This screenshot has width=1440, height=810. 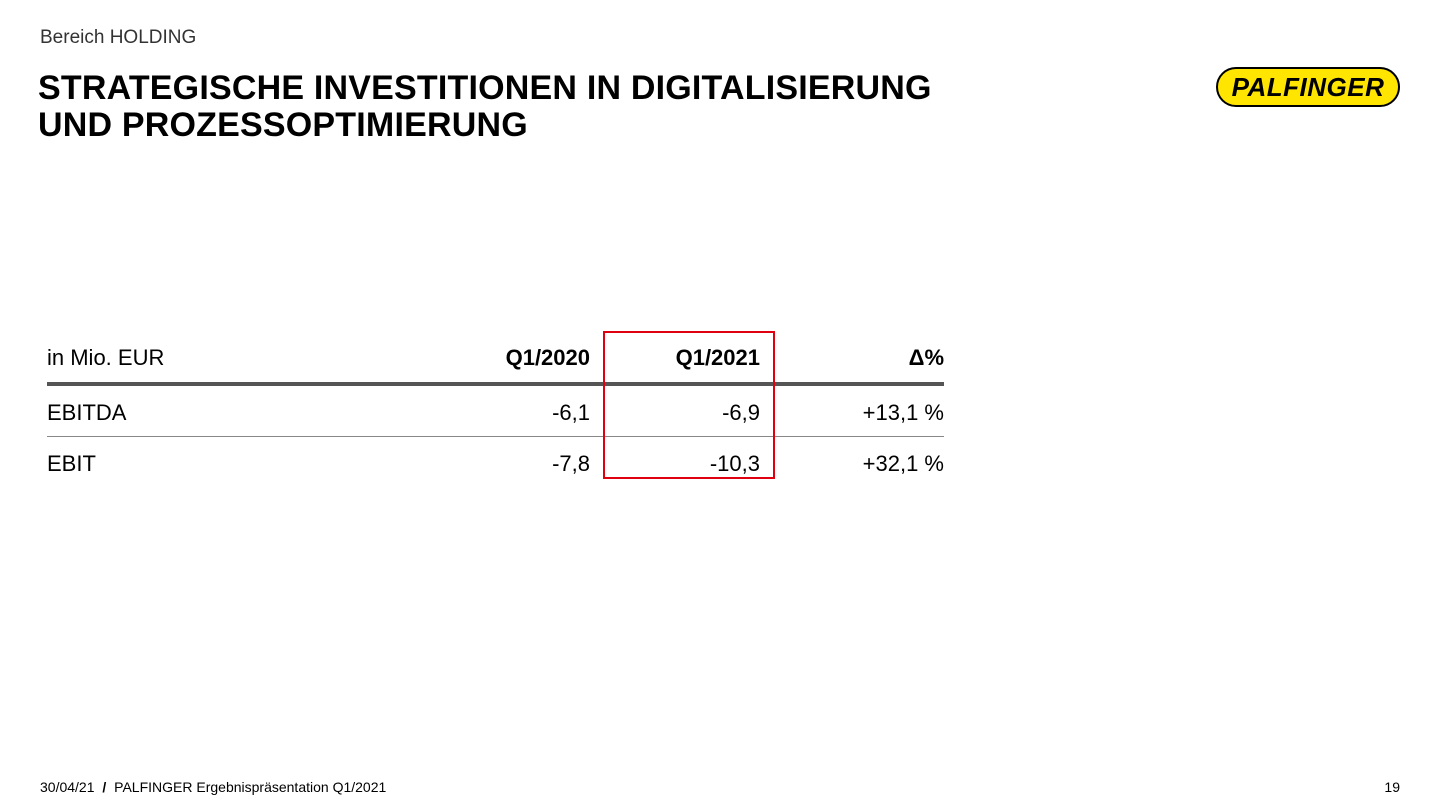 What do you see at coordinates (250, 787) in the screenshot?
I see `footer-text: PALFINGER Ergebnispräsentation Q1/2021` at bounding box center [250, 787].